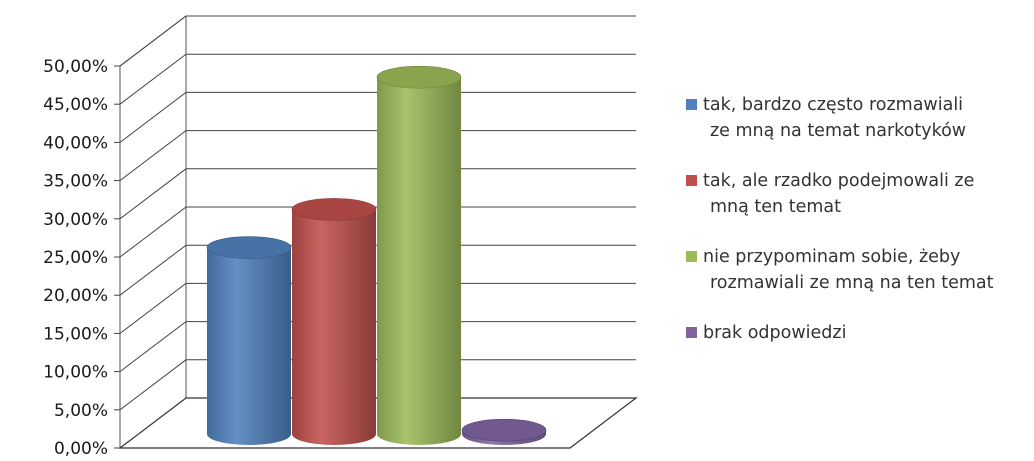 This screenshot has width=1034, height=461. I want to click on y-tick-label: 0,00%, so click(81, 449).